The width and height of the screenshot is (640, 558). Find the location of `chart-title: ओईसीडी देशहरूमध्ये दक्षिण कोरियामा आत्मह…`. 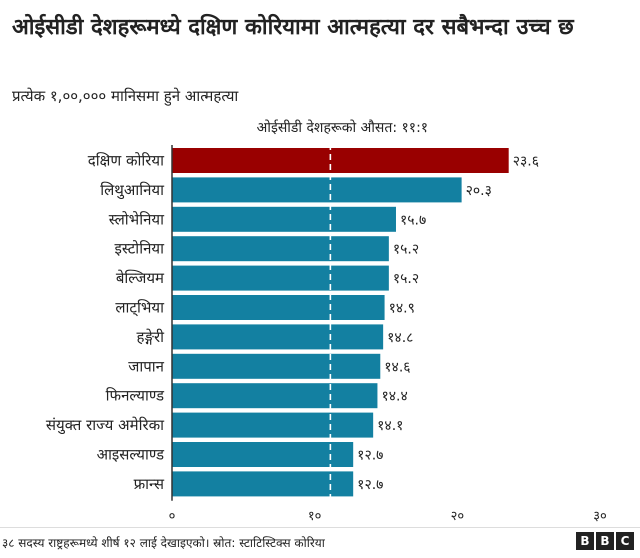

chart-title: ओईसीडी देशहरूमध्ये दक्षिण कोरियामा आत्मह… is located at coordinates (293, 27).